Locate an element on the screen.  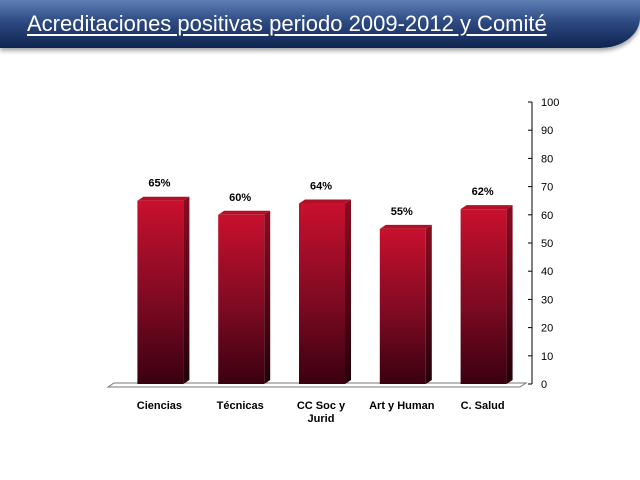
category-label: Art y Human is located at coordinates (402, 406).